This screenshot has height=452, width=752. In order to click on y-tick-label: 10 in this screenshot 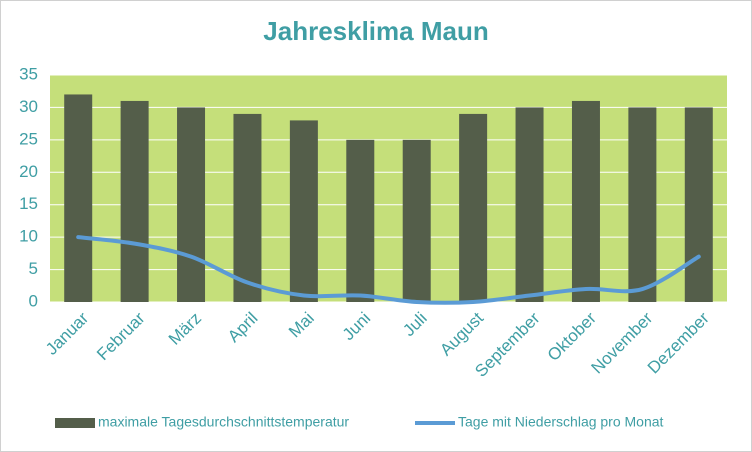, I will do `click(28, 236)`.